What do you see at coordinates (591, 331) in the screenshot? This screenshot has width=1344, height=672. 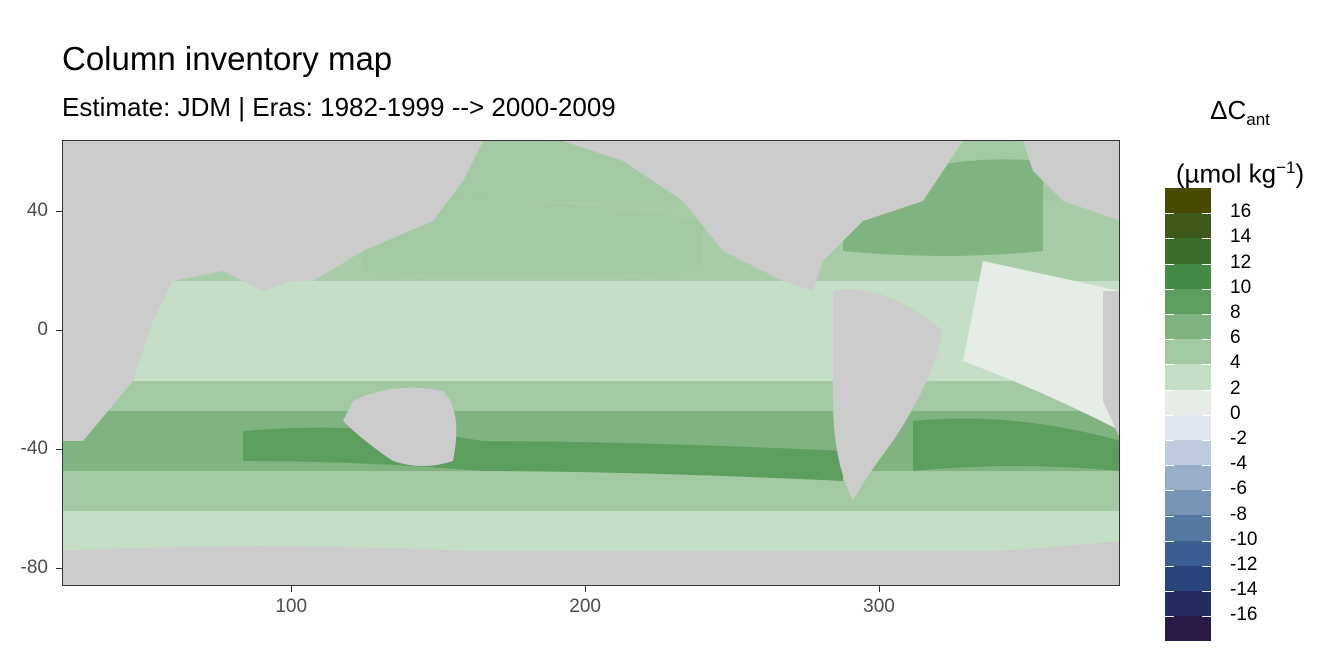 I see `ocean-band-tropics` at bounding box center [591, 331].